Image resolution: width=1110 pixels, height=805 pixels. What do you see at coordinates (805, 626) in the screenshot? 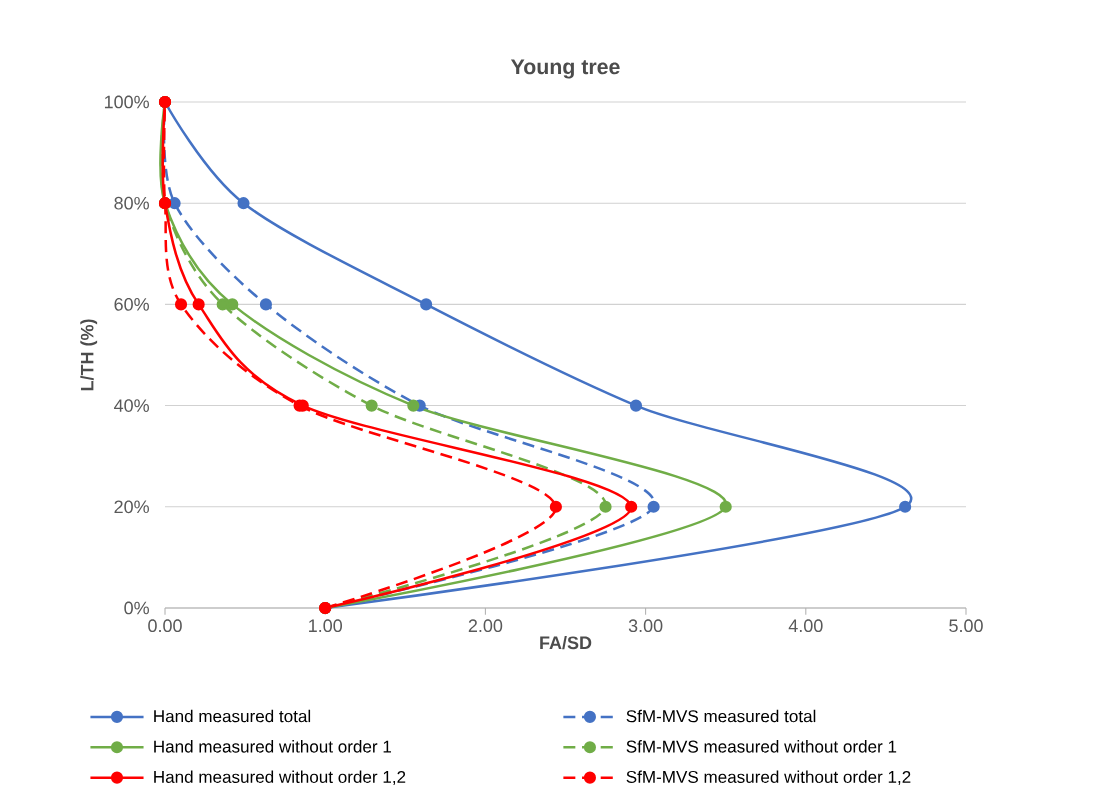
I see `x-tick-label: 4.00` at bounding box center [805, 626].